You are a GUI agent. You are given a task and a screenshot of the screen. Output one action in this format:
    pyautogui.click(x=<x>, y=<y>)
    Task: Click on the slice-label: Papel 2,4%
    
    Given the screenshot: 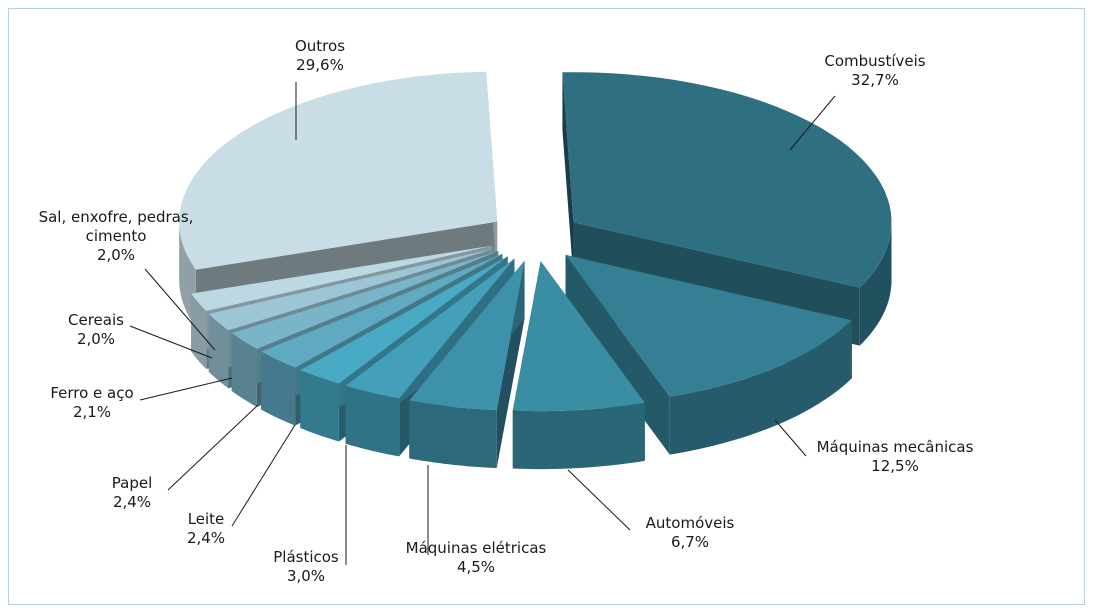 What is the action you would take?
    pyautogui.click(x=132, y=492)
    